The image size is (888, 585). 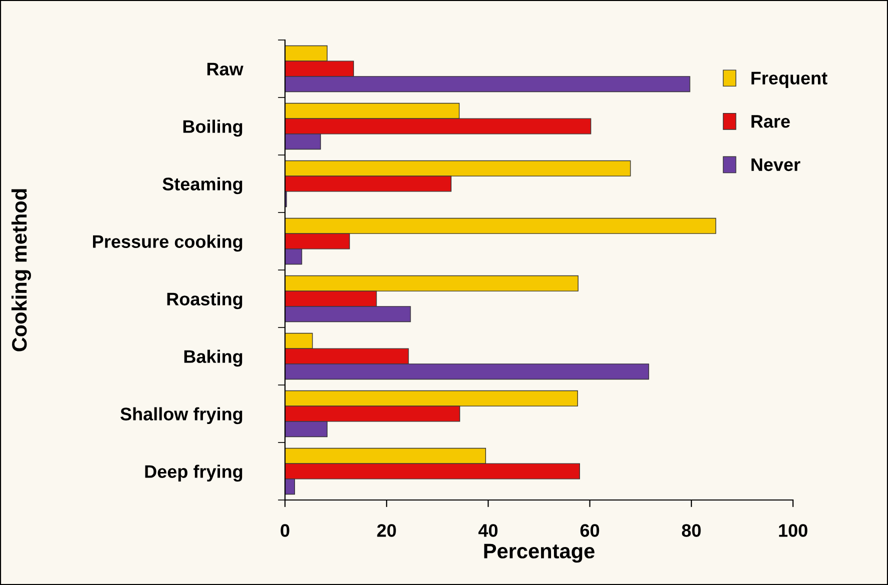 I want to click on x-tick-label: 80, so click(x=691, y=530).